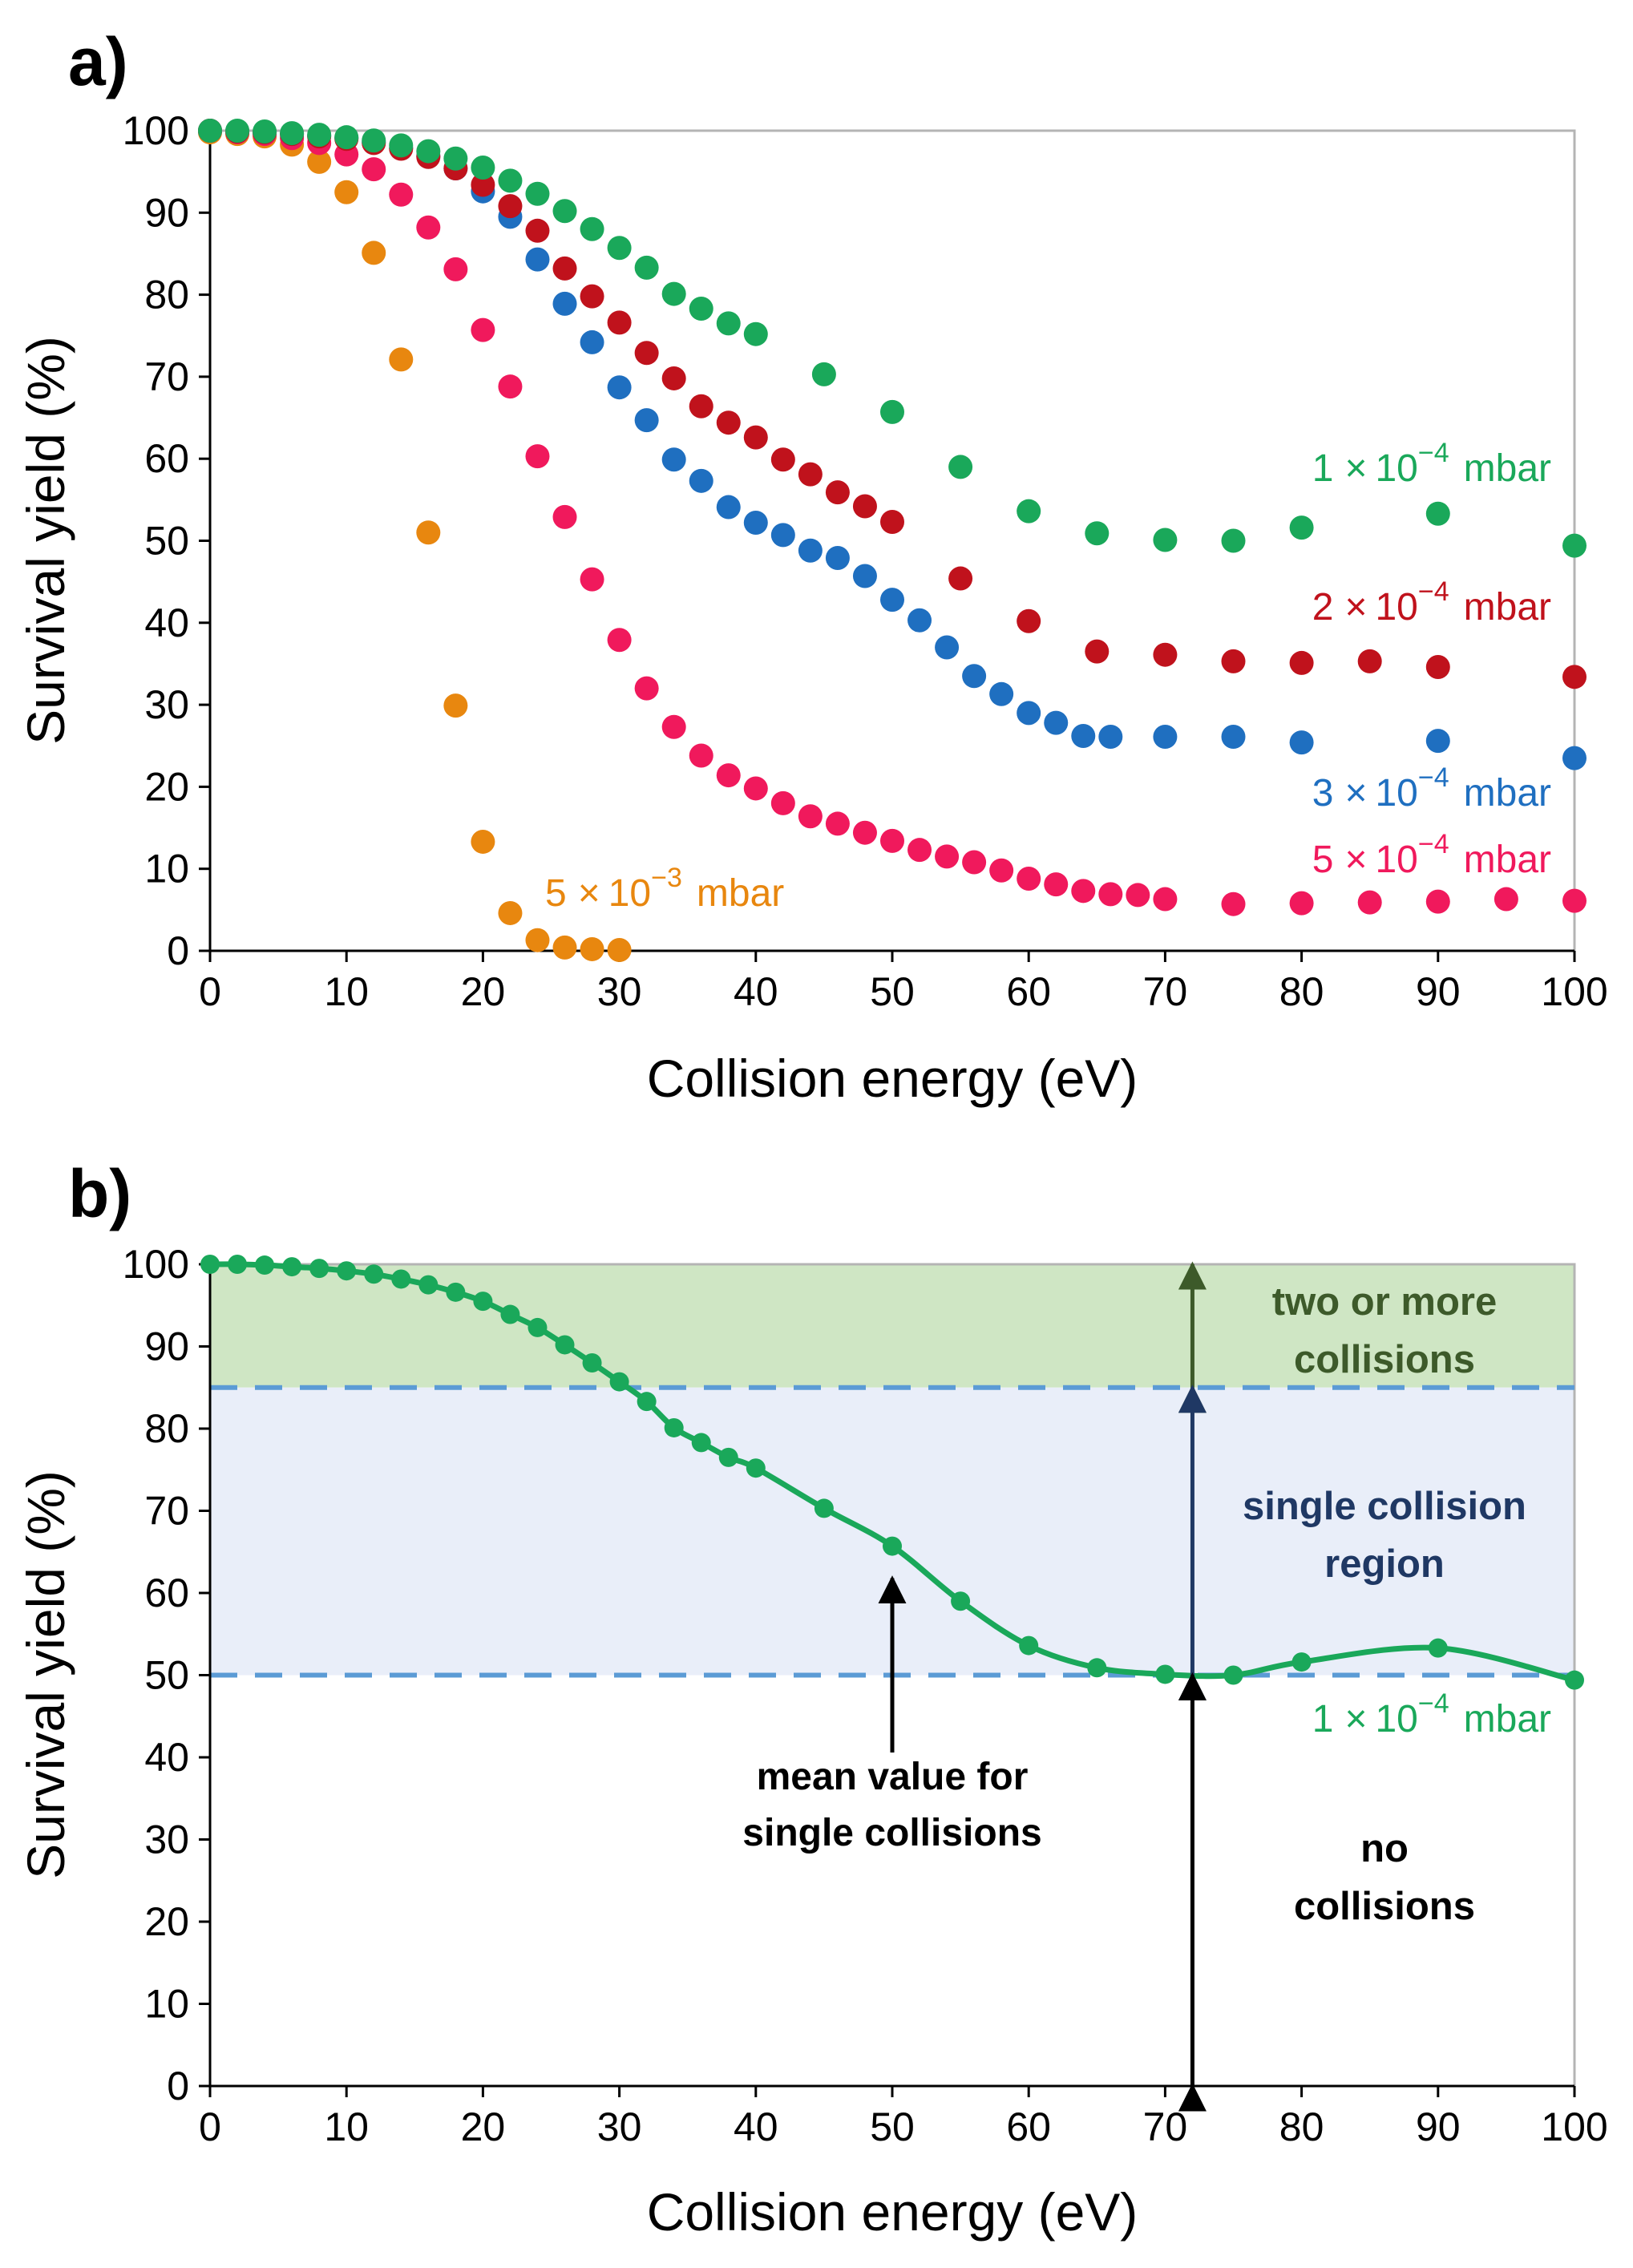 The height and width of the screenshot is (2268, 1633). I want to click on panel-a-x-tick-label: 90, so click(1438, 991).